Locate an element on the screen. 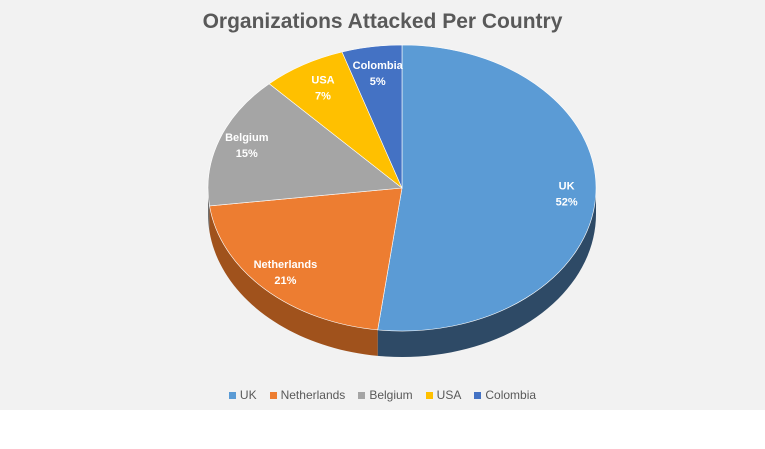  legend-label-uk: UK is located at coordinates (248, 395).